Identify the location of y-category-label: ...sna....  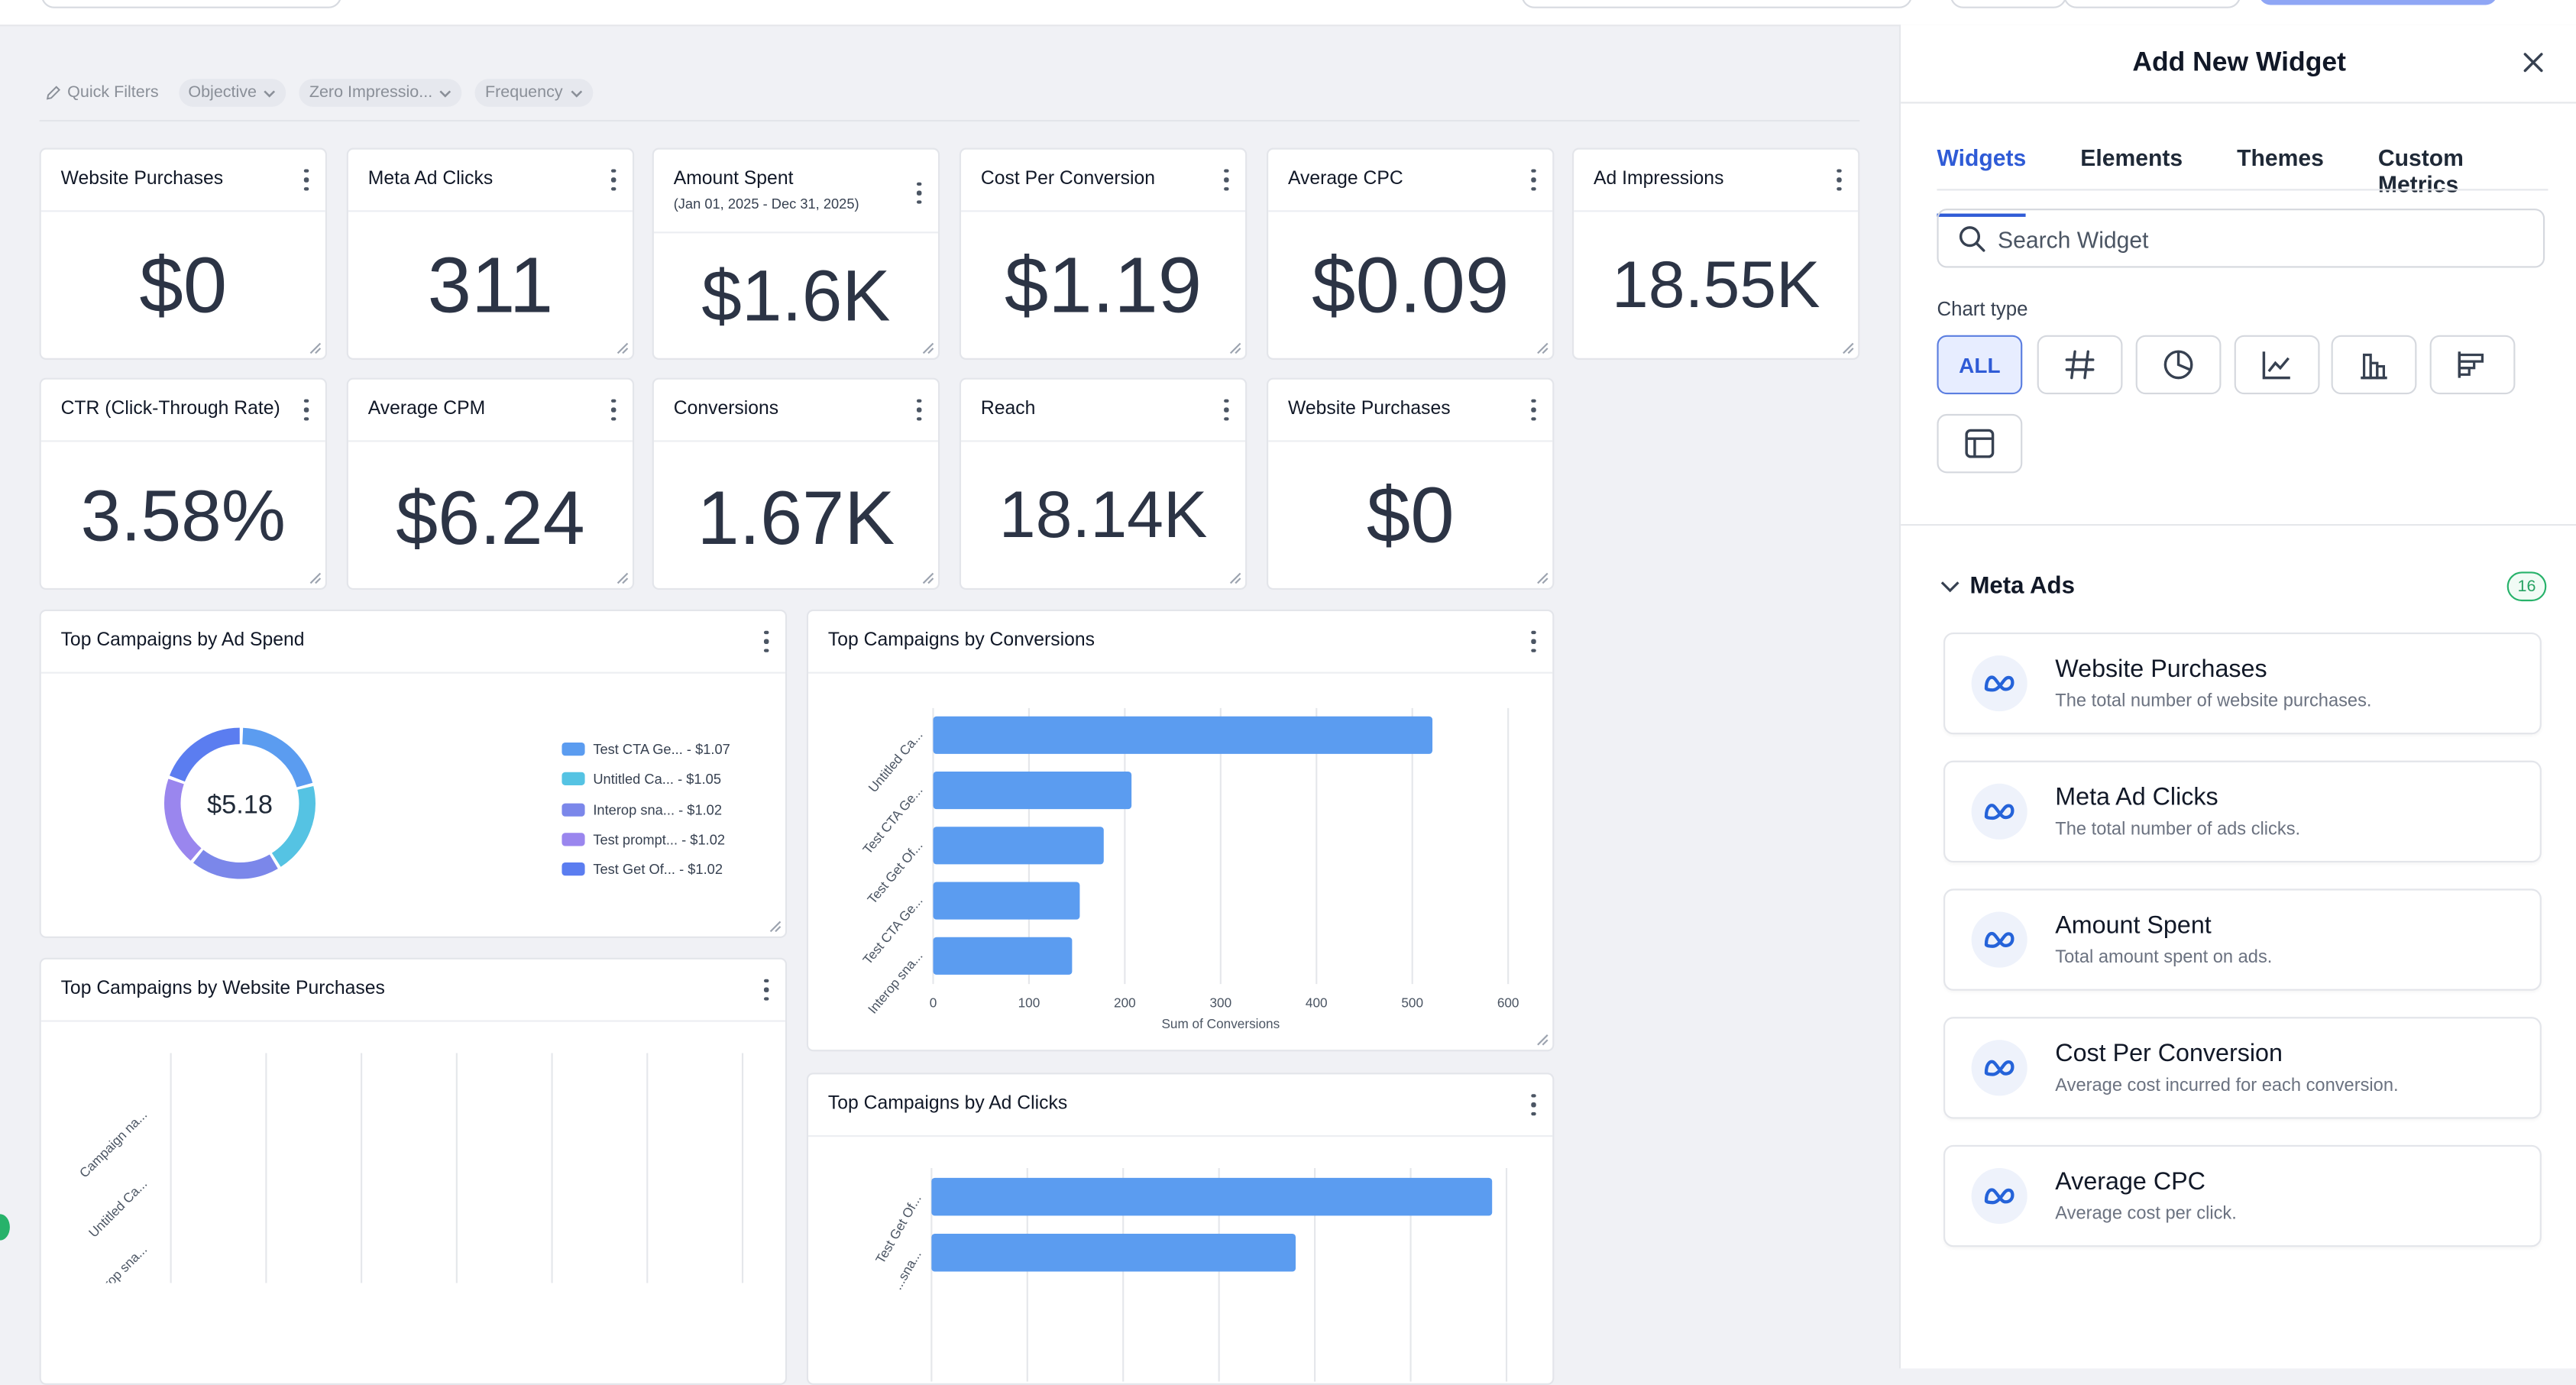
(906, 1270).